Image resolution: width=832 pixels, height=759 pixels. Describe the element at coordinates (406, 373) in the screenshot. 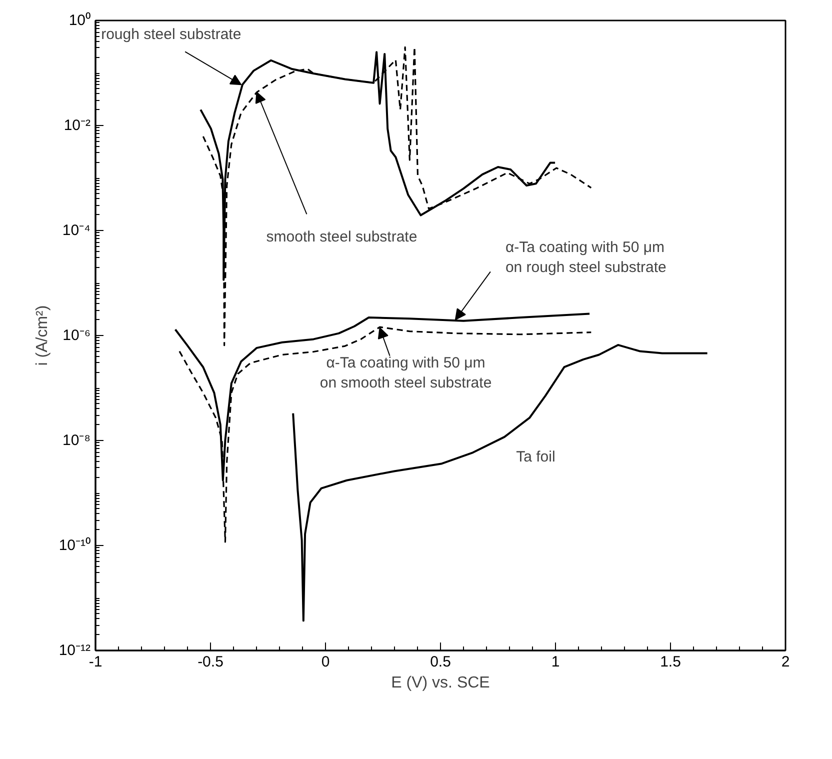

I see `annotation: α-Ta coating with 50 μm on smooth steel substrate` at that location.